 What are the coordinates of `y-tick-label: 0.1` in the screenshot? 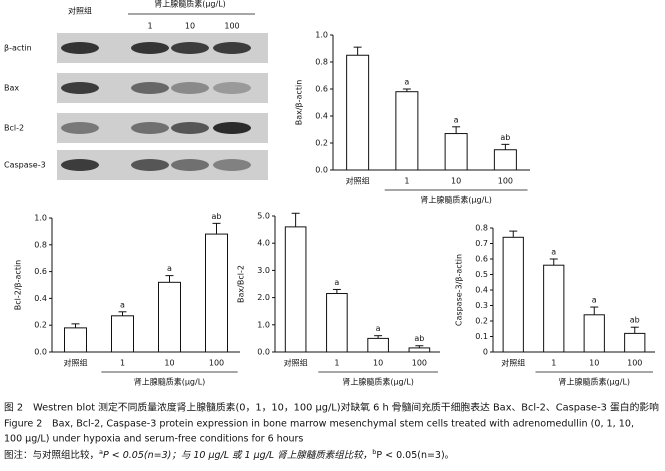 It's located at (481, 336).